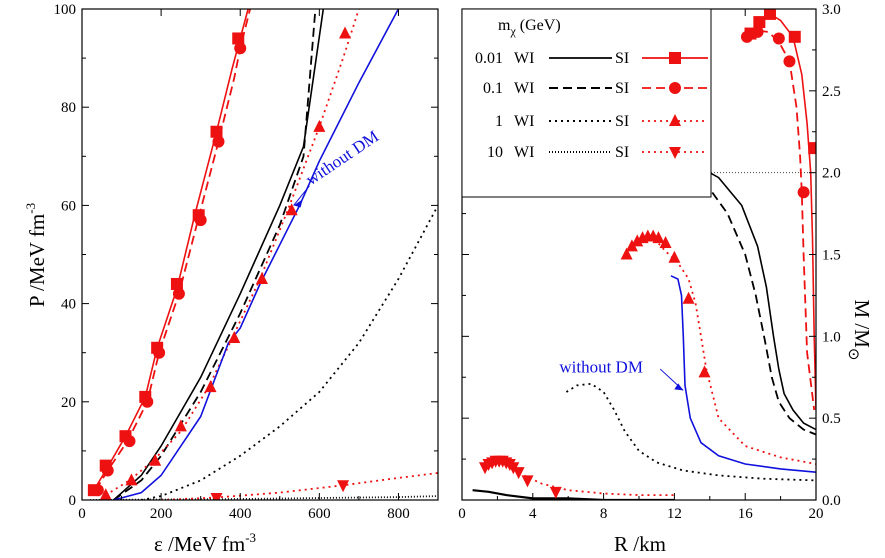 The height and width of the screenshot is (558, 885). I want to click on left-x-tick-label: 800, so click(398, 514).